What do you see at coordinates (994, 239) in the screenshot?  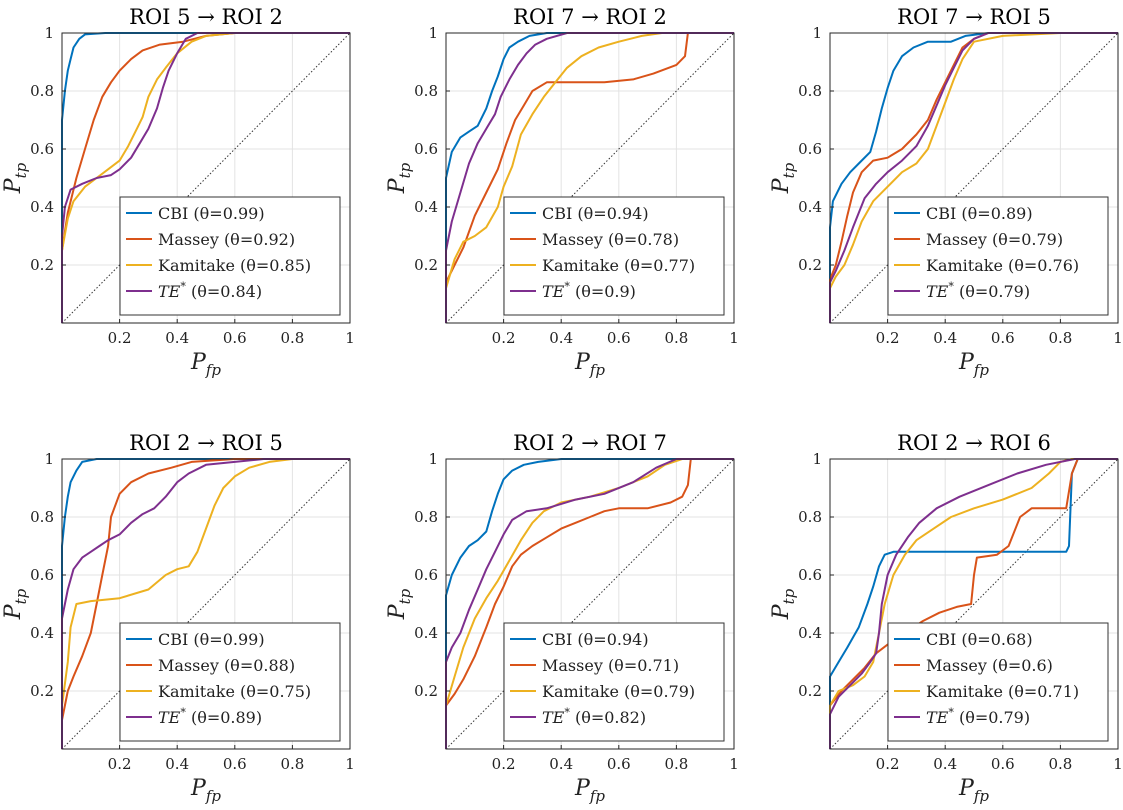 I see `legend-entry-massey: Massey (θ=0.79)` at bounding box center [994, 239].